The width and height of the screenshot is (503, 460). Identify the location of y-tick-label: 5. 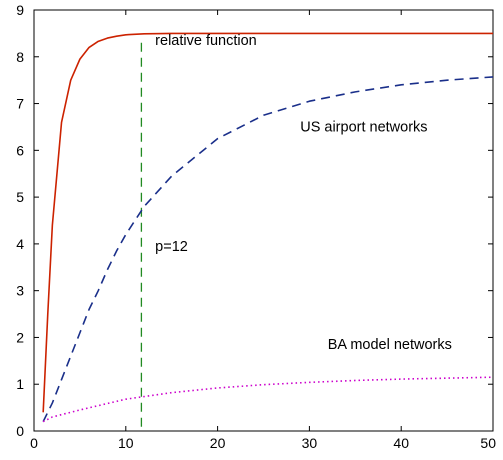
(20, 197).